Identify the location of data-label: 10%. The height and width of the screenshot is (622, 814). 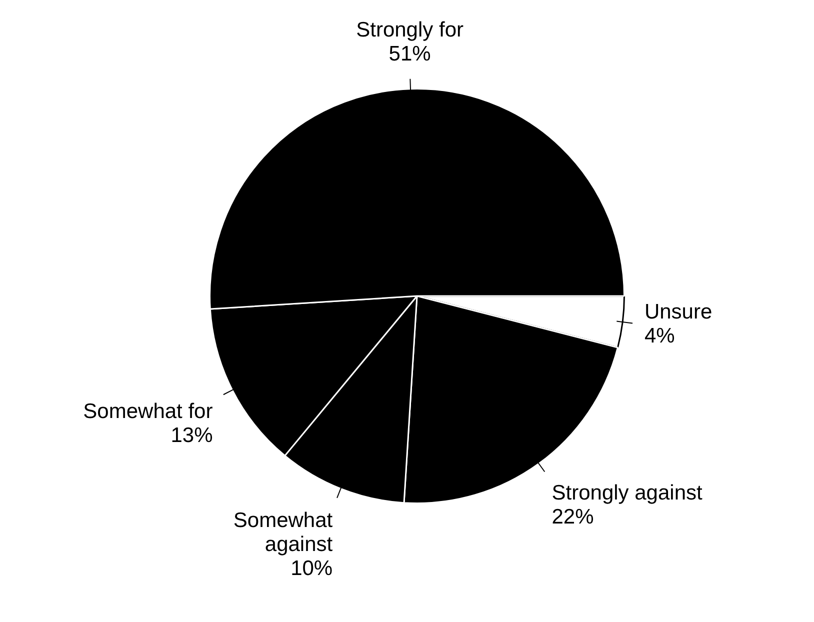
(311, 568).